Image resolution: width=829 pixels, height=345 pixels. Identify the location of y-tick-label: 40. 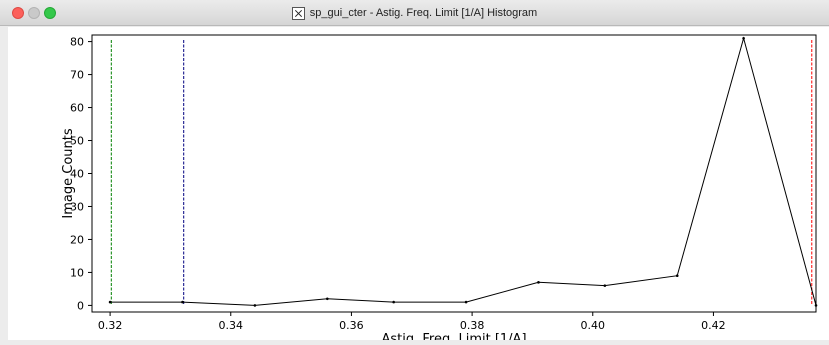
(77, 174).